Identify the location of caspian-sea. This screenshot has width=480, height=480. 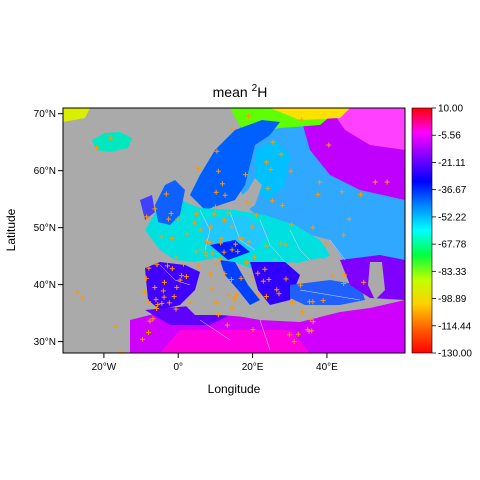
(376, 281).